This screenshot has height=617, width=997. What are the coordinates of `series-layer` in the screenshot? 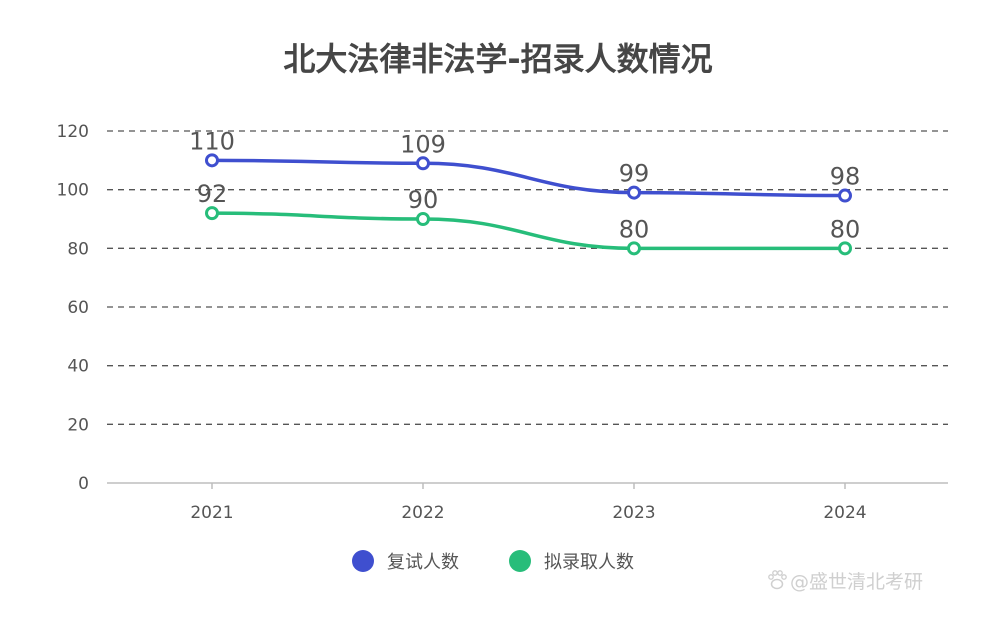 It's located at (528, 204).